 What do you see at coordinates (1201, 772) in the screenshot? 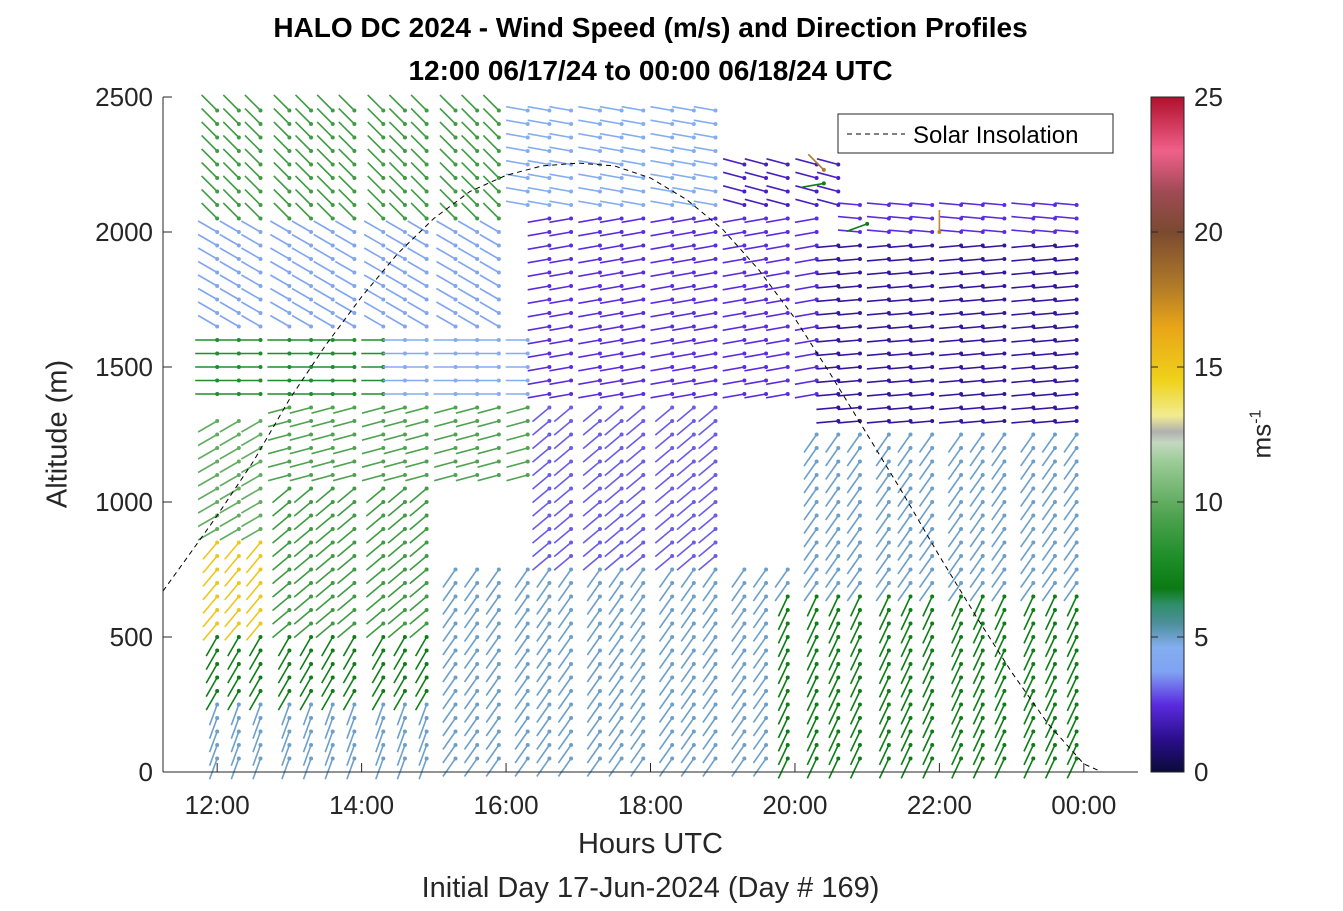
I see `colorbar-tick-label: 0` at bounding box center [1201, 772].